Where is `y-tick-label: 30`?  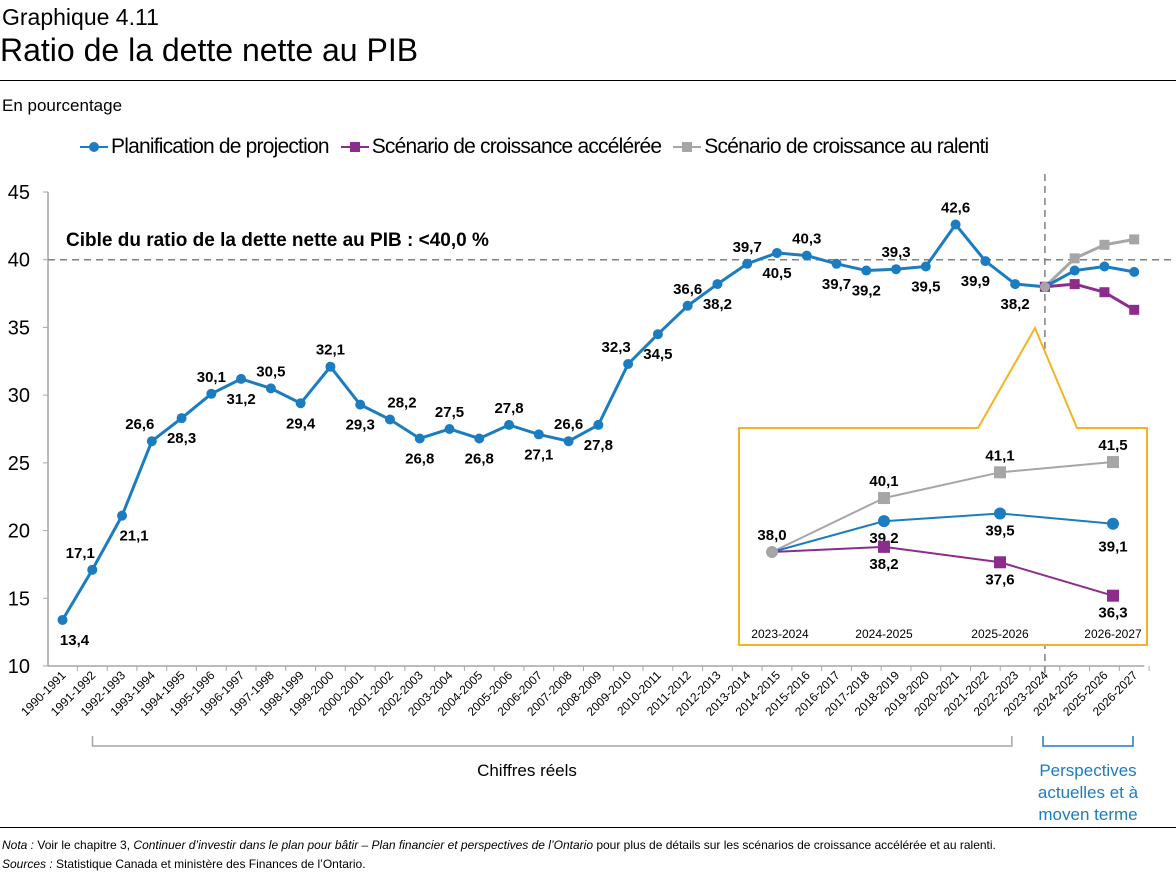 y-tick-label: 30 is located at coordinates (19, 396).